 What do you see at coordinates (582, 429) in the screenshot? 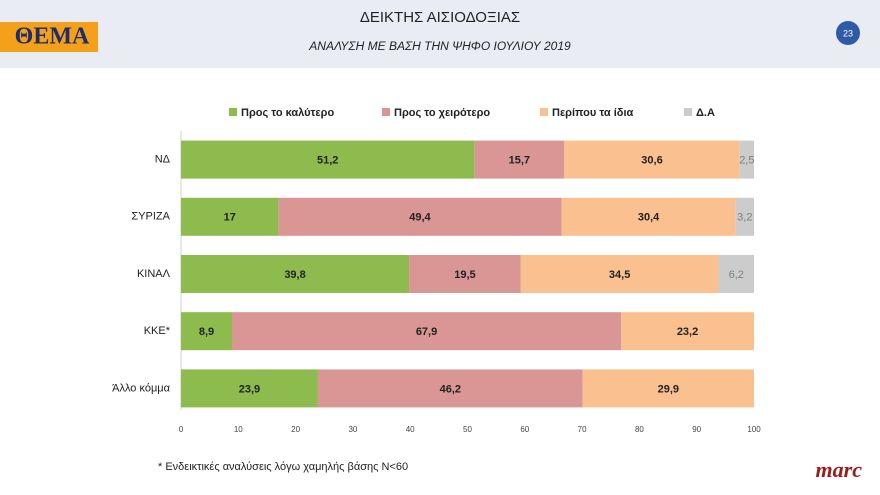
I see `x-tick-label: 70` at bounding box center [582, 429].